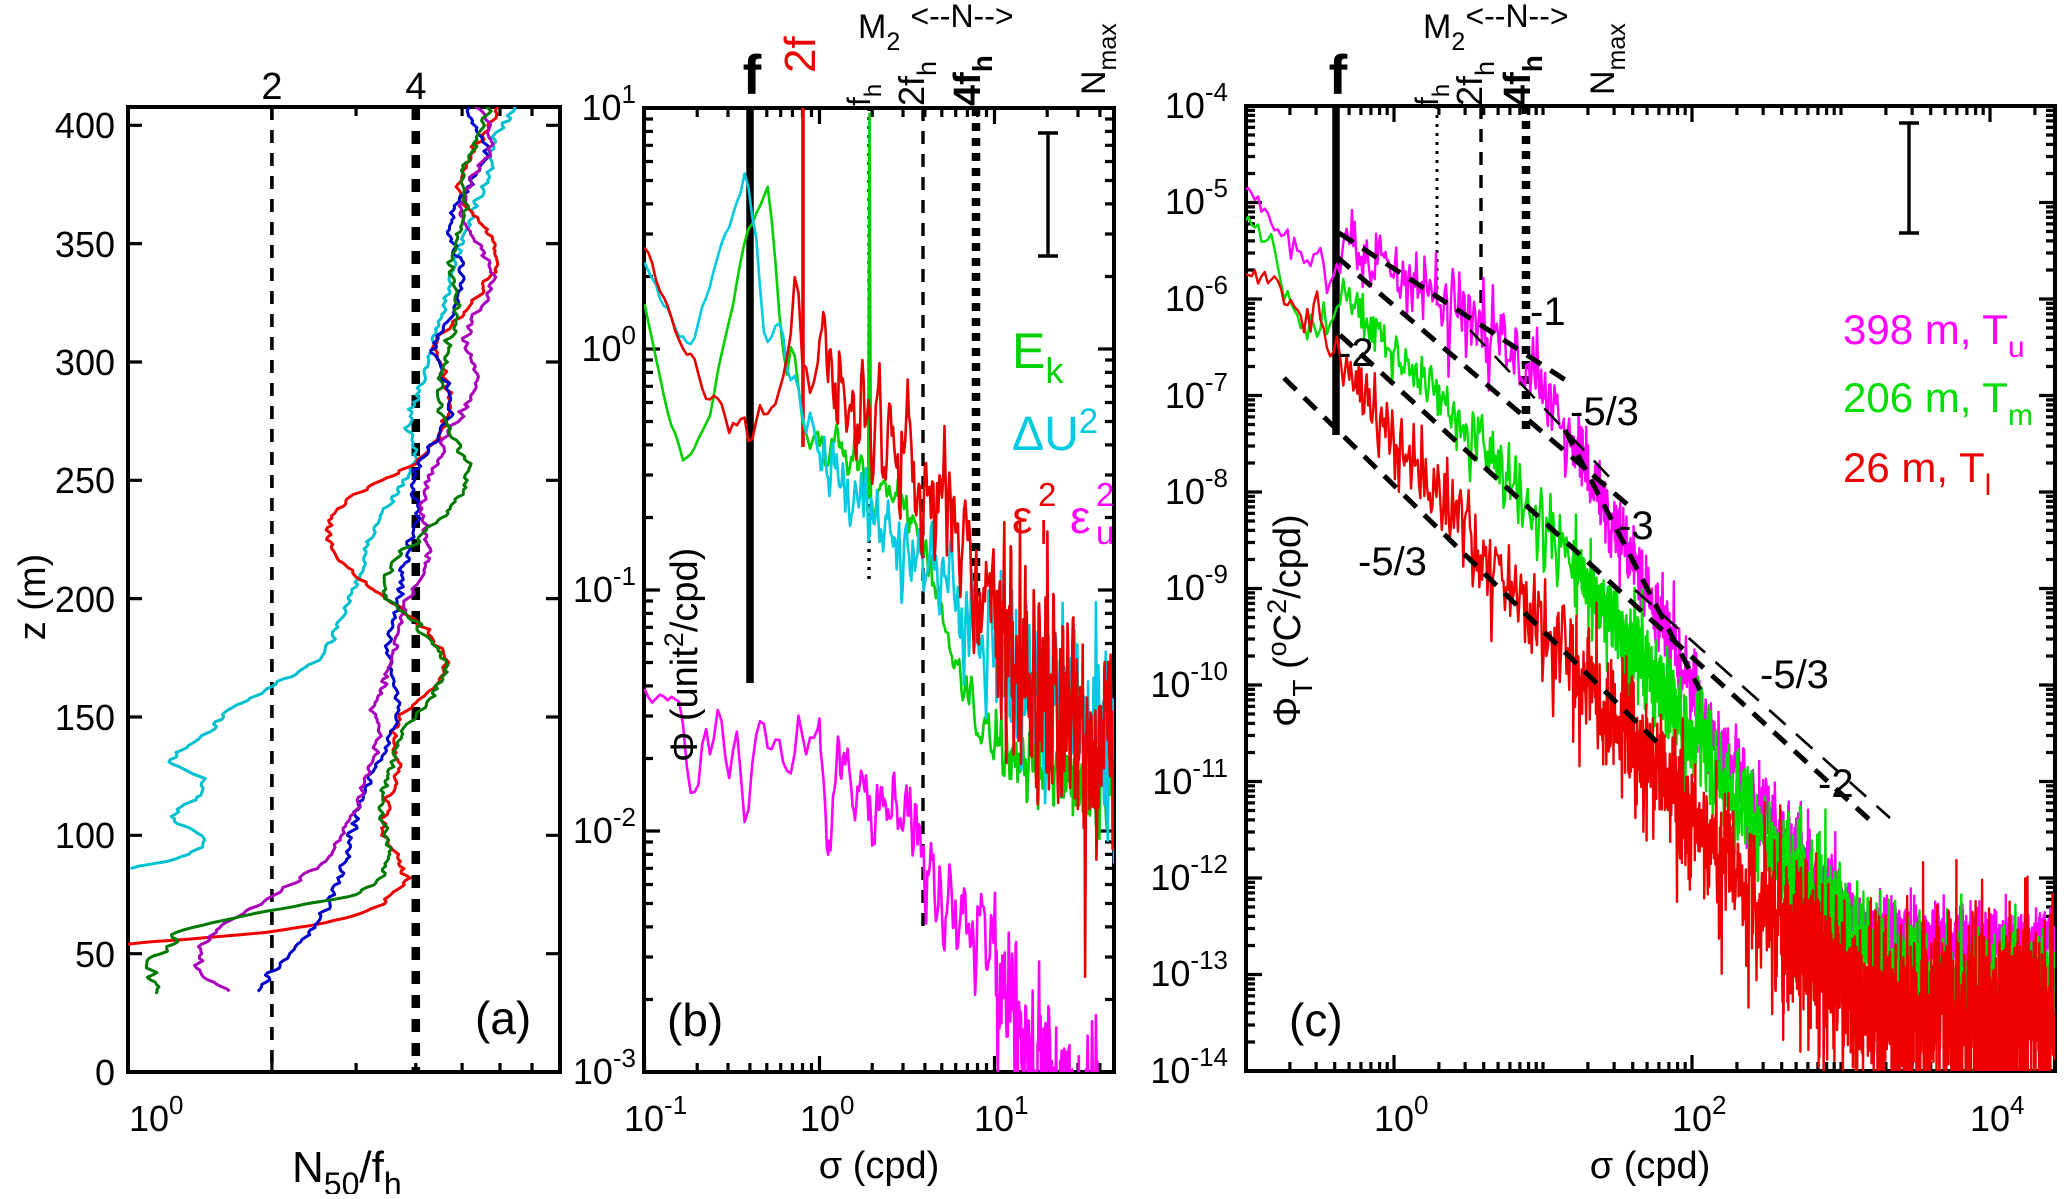 The width and height of the screenshot is (2067, 1199). Describe the element at coordinates (85, 362) in the screenshot. I see `svg-text: 300` at that location.